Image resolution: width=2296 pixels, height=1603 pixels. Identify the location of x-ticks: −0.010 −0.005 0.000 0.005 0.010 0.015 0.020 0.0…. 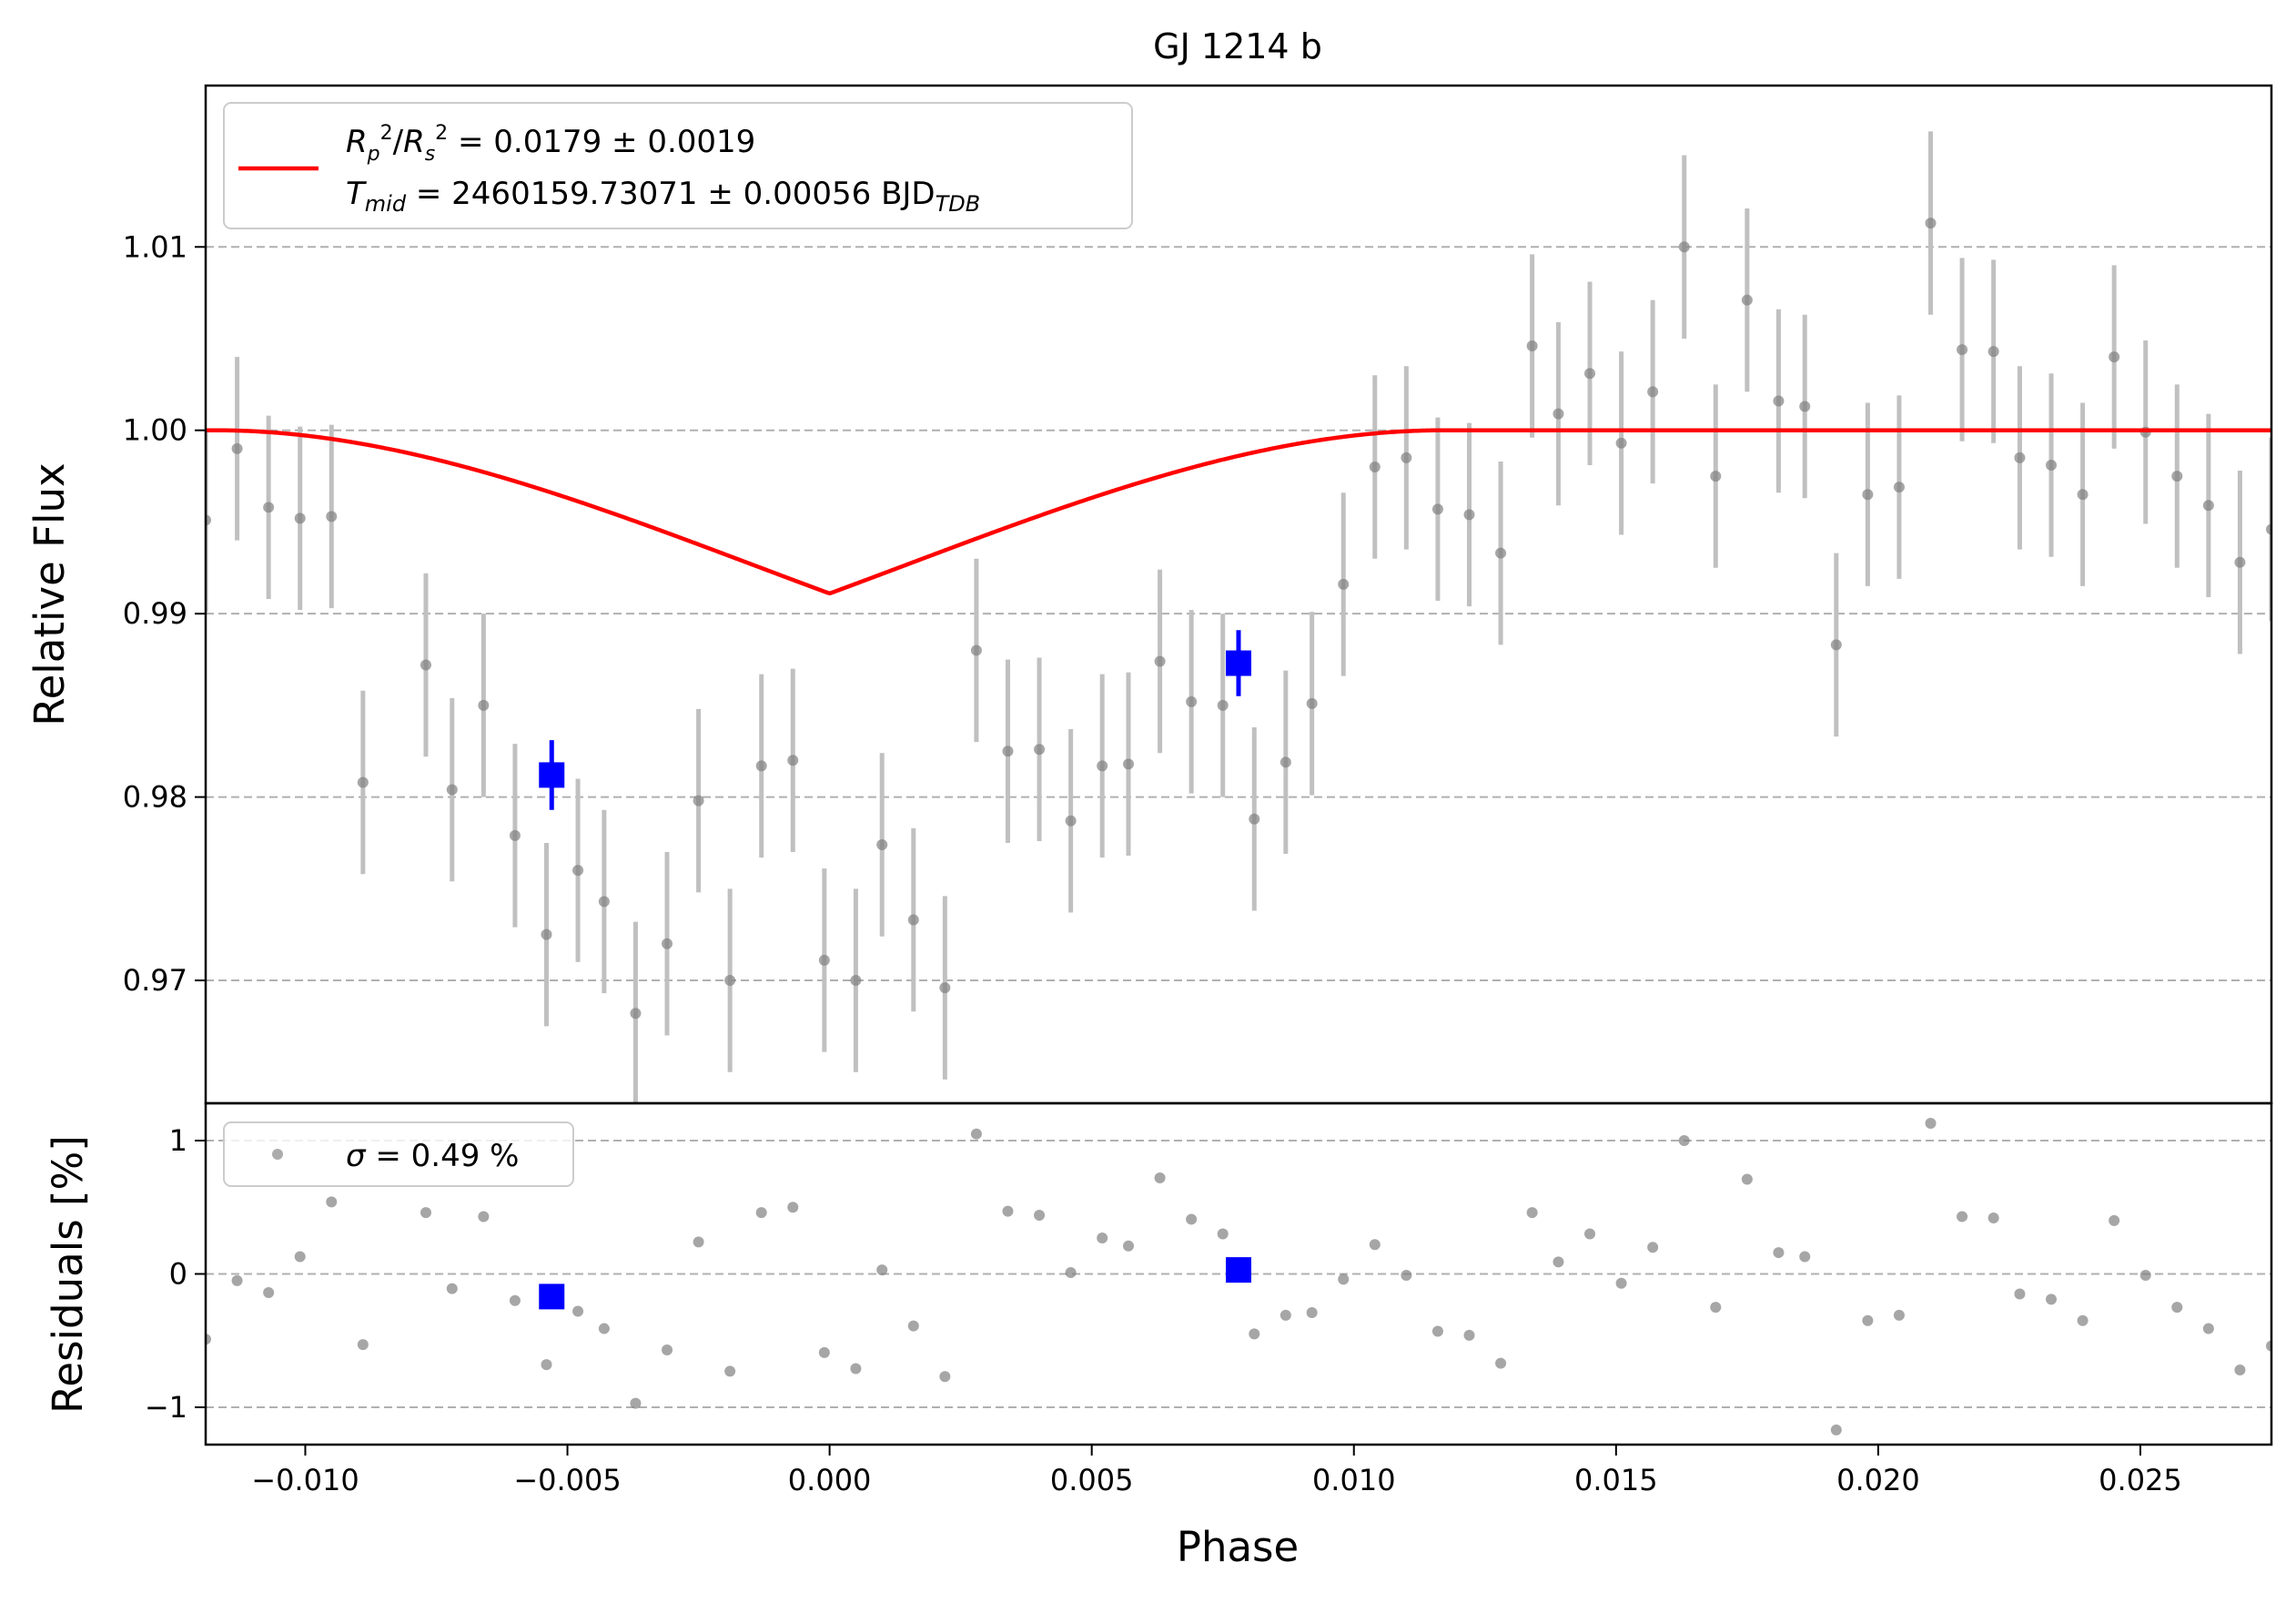
(1217, 1471).